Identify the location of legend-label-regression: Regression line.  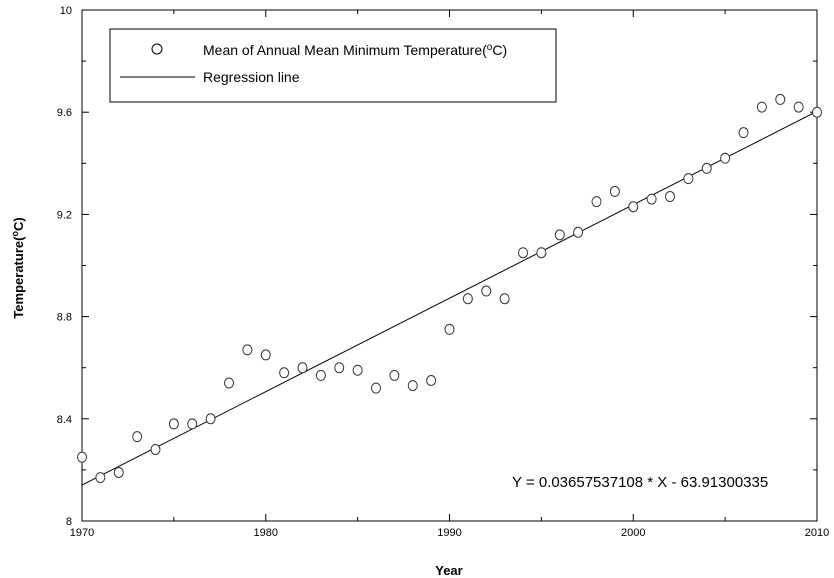
(251, 77).